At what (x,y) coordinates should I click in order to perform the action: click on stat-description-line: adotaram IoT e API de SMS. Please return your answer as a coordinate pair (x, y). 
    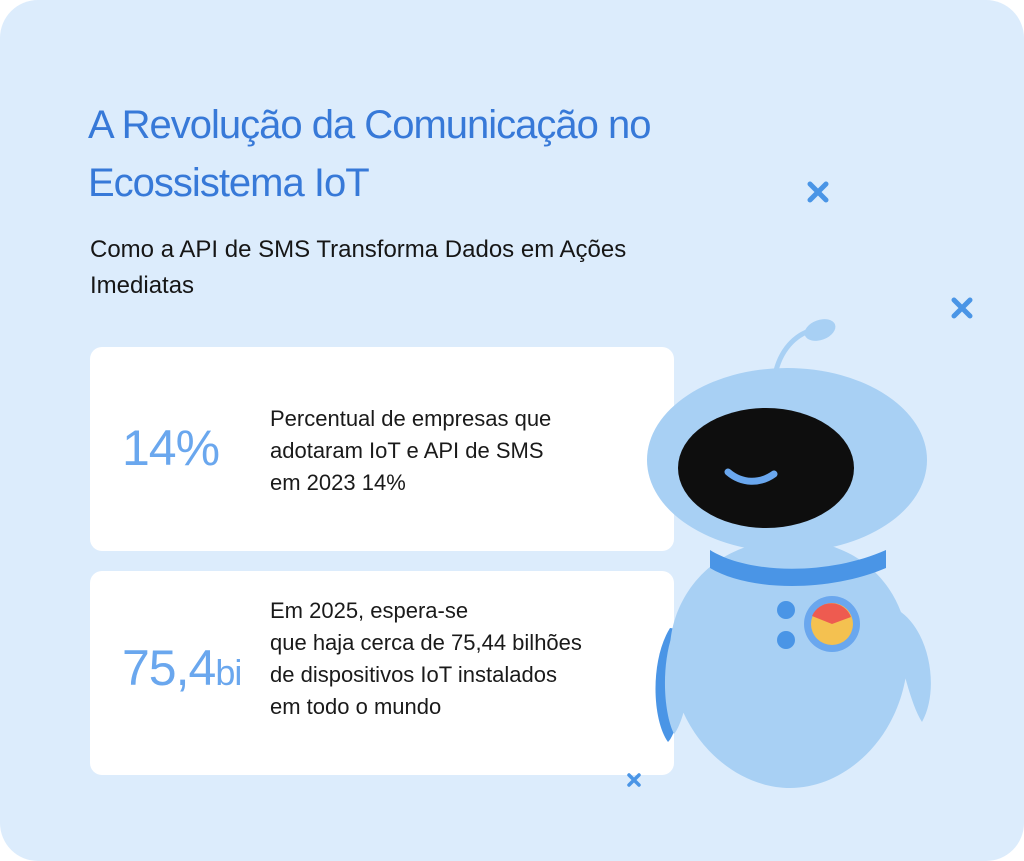
    Looking at the image, I should click on (407, 450).